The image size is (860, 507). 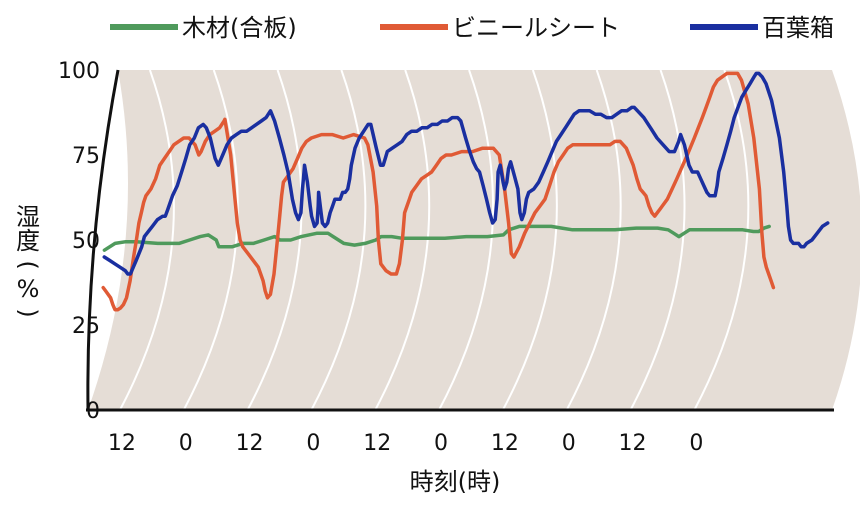 I want to click on y-axis-title-char-0: 湿, so click(x=28, y=217).